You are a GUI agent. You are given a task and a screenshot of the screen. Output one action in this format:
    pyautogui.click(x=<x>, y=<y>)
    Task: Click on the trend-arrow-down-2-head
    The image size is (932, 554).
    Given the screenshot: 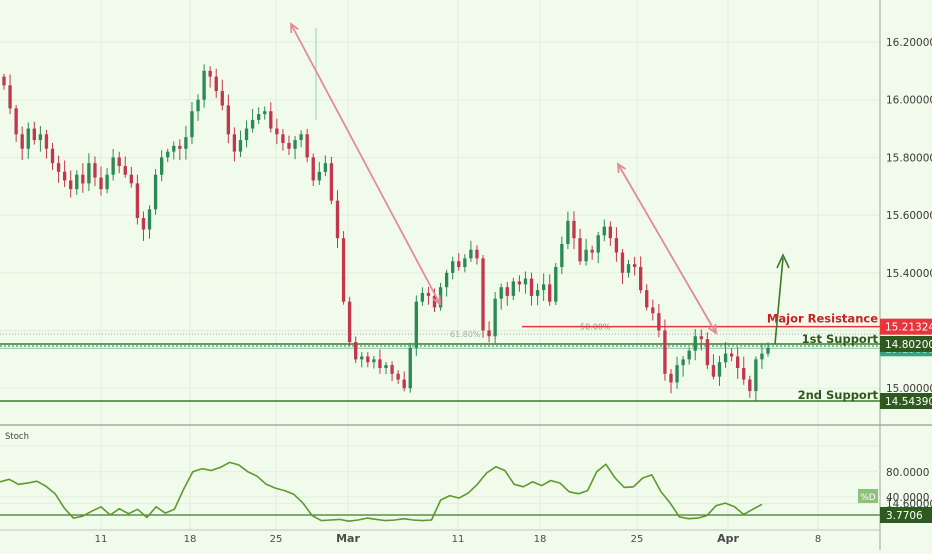 What is the action you would take?
    pyautogui.click(x=713, y=329)
    